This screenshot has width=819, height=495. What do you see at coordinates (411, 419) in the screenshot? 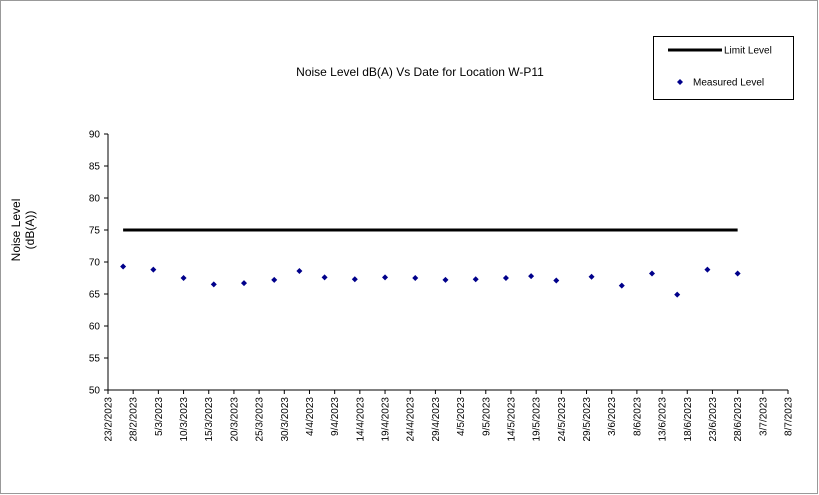
I see `x-tick-label: 24/4/2023` at bounding box center [411, 419].